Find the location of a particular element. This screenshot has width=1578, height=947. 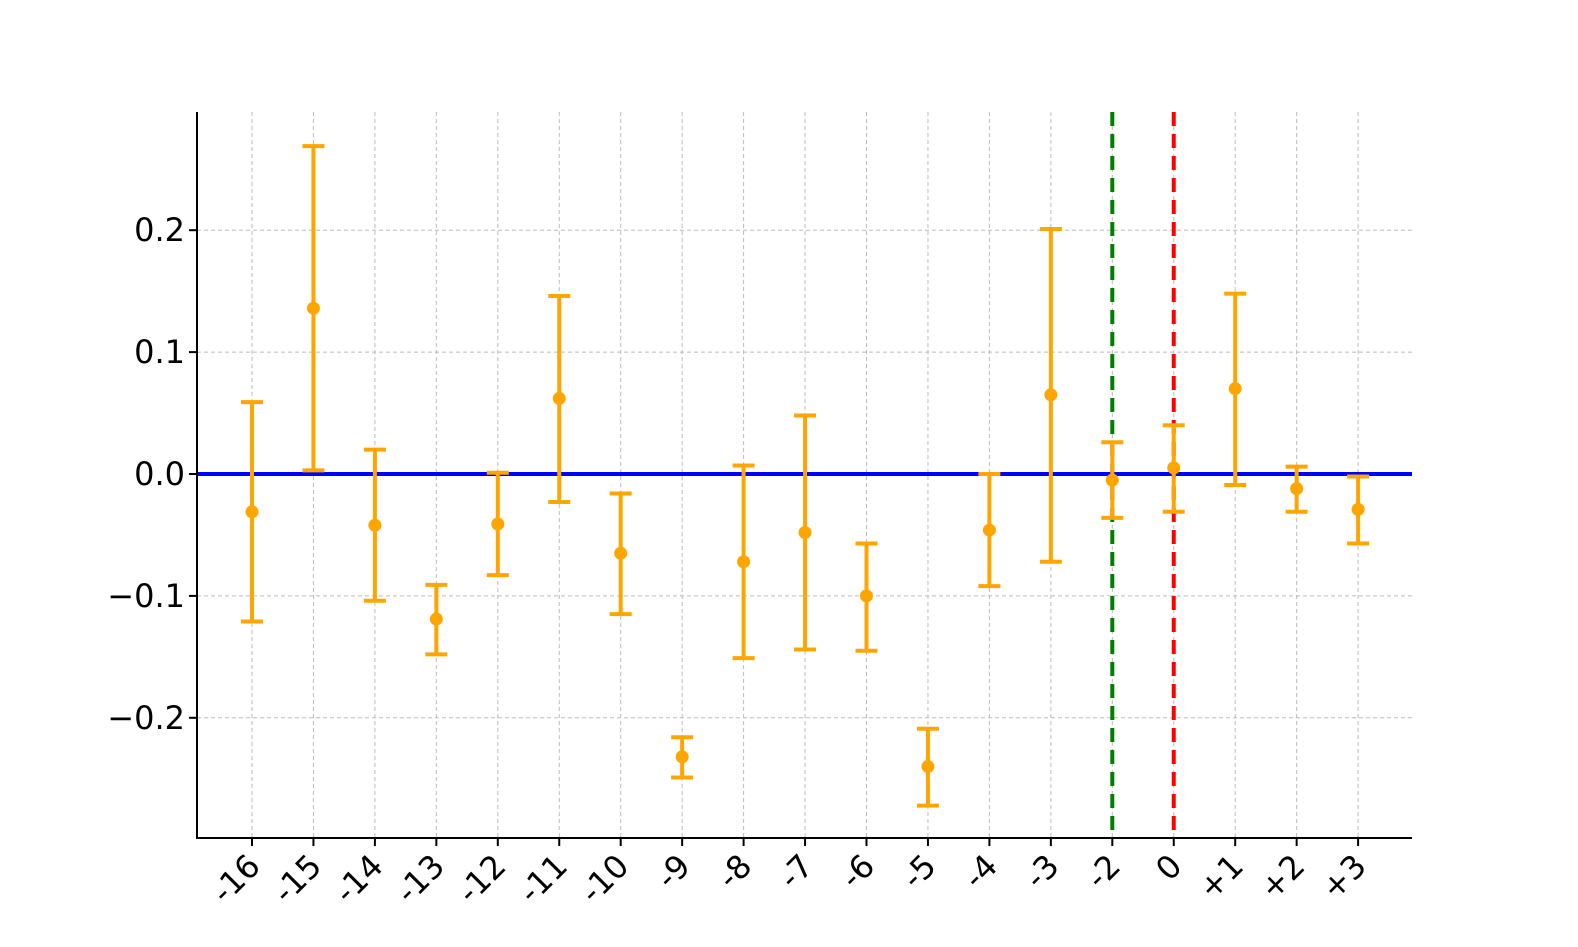

x-tick-label: -6 is located at coordinates (857, 871).